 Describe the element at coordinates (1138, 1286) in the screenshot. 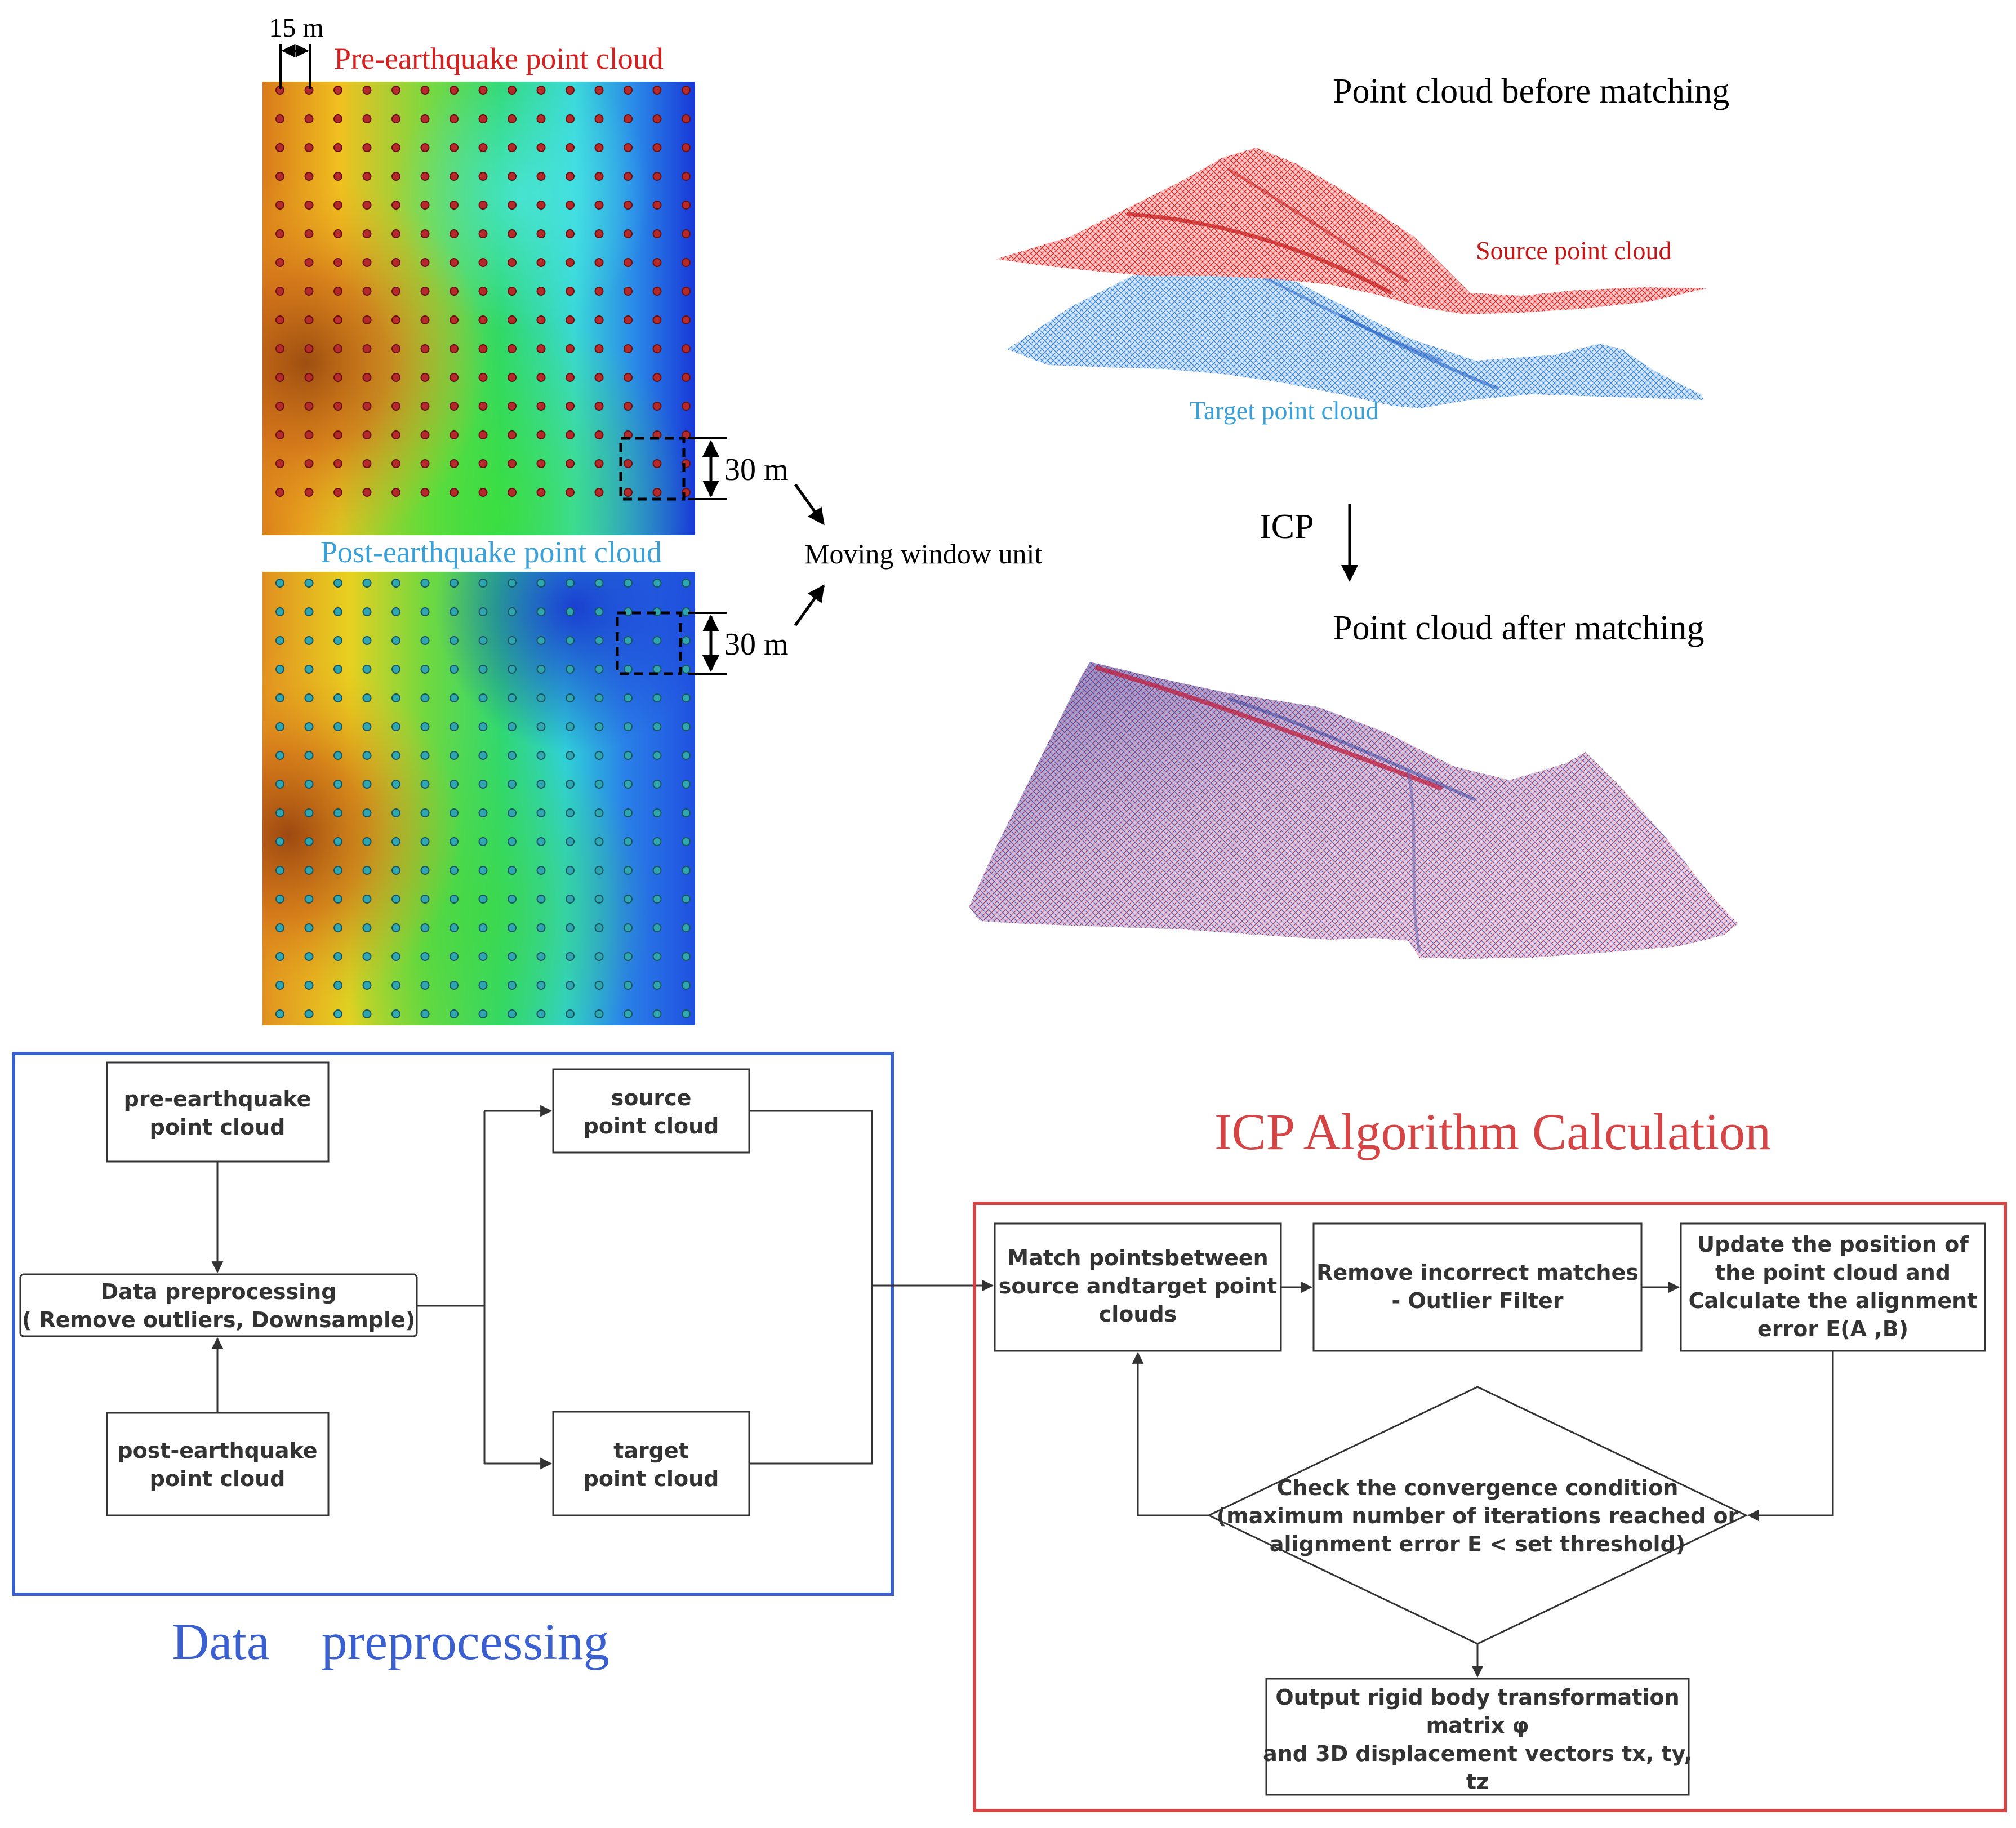

I see `match-box-line-2: source andtarget point` at that location.